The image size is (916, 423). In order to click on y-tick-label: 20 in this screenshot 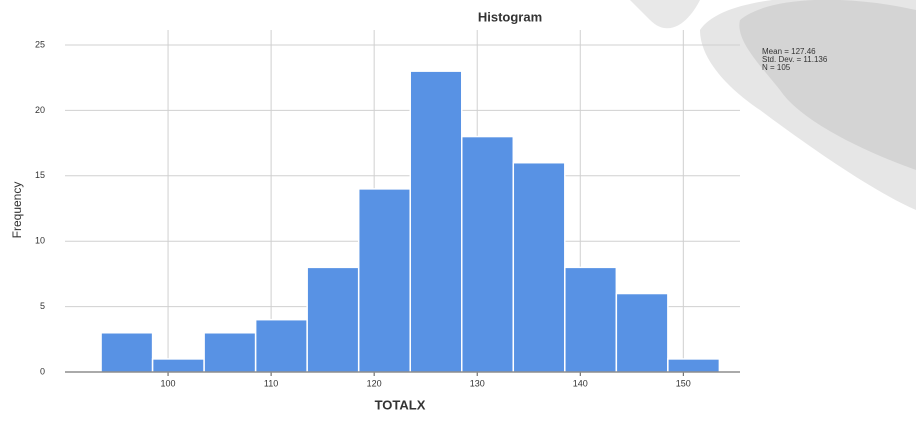, I will do `click(40, 110)`.